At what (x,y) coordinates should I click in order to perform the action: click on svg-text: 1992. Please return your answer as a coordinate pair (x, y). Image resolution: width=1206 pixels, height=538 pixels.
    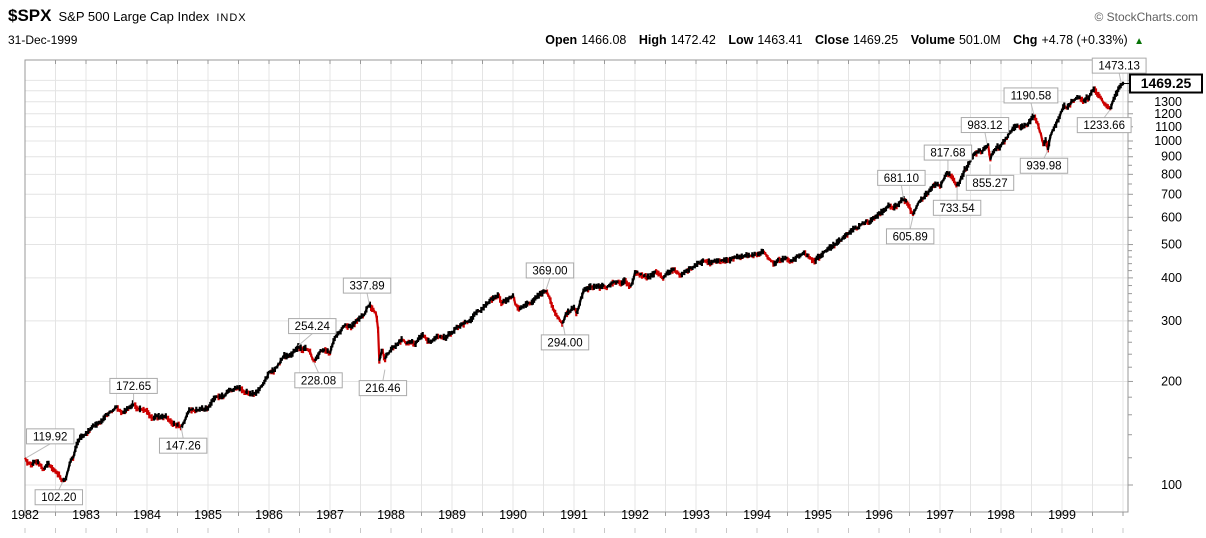
    Looking at the image, I should click on (635, 515).